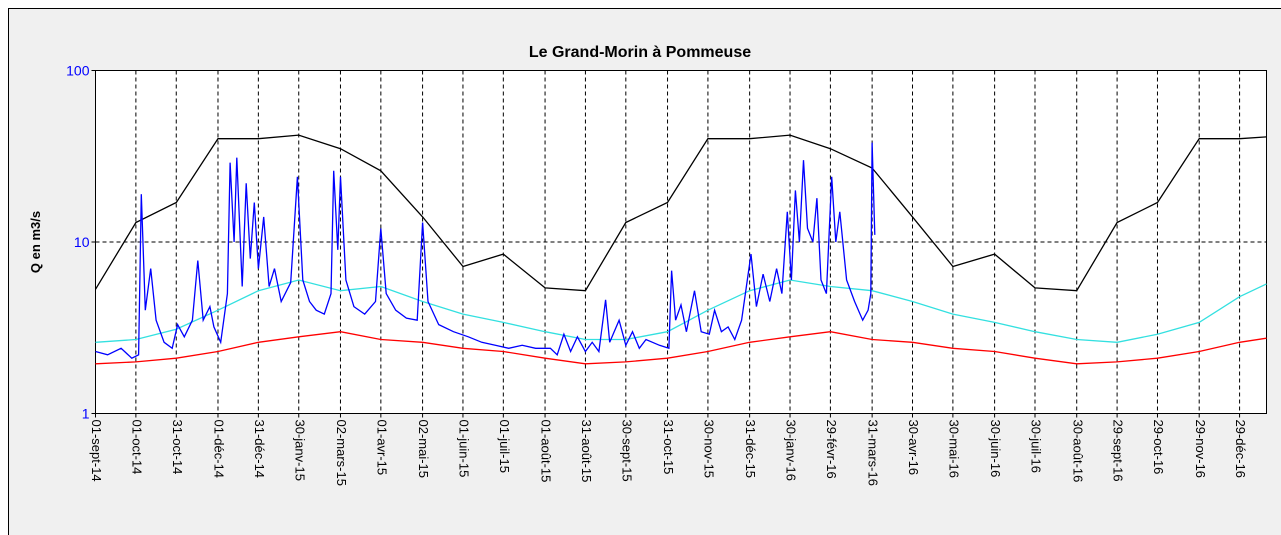 This screenshot has height=535, width=1281. What do you see at coordinates (913, 448) in the screenshot?
I see `x-tick-label: 30-avr-16` at bounding box center [913, 448].